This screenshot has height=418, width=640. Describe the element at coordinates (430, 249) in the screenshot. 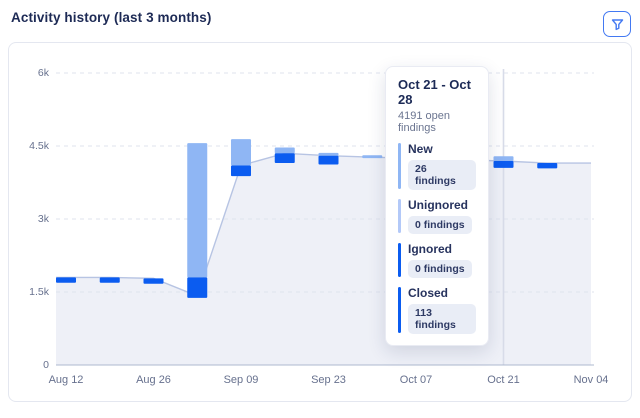

I see `tooltip-item-label: Ignored` at that location.